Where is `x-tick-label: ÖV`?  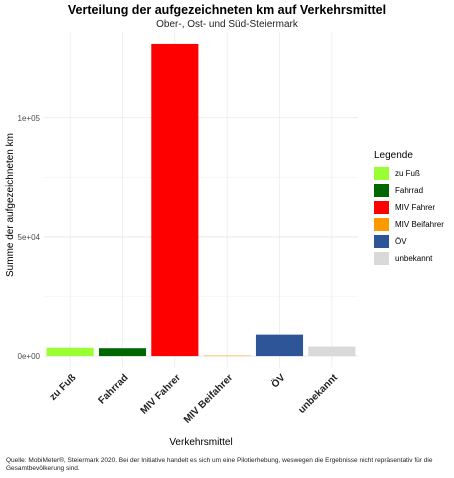
x-tick-label: ÖV is located at coordinates (278, 381).